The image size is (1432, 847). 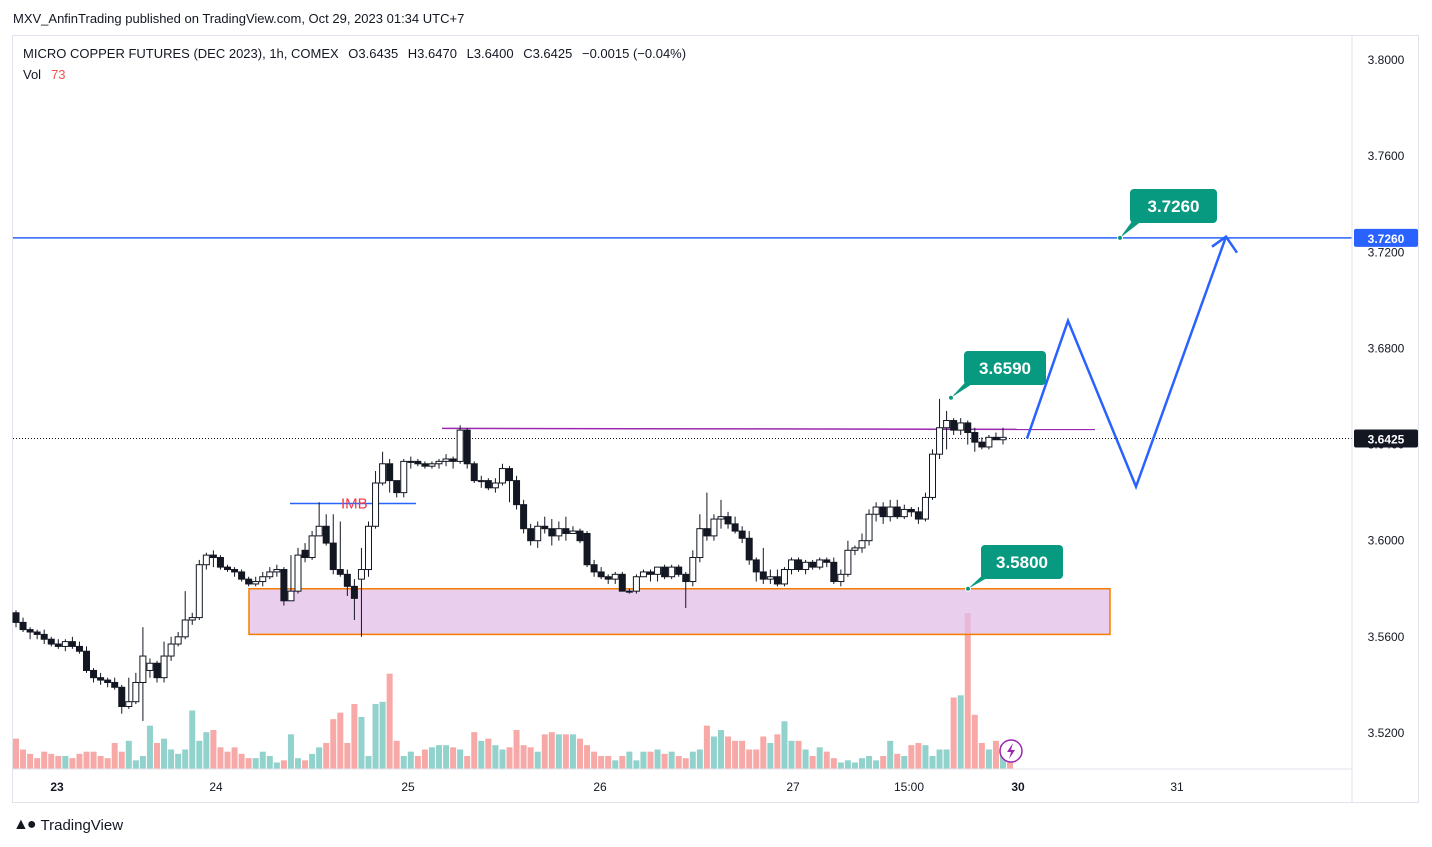 What do you see at coordinates (1386, 60) in the screenshot?
I see `price-tick-label: 3.8000` at bounding box center [1386, 60].